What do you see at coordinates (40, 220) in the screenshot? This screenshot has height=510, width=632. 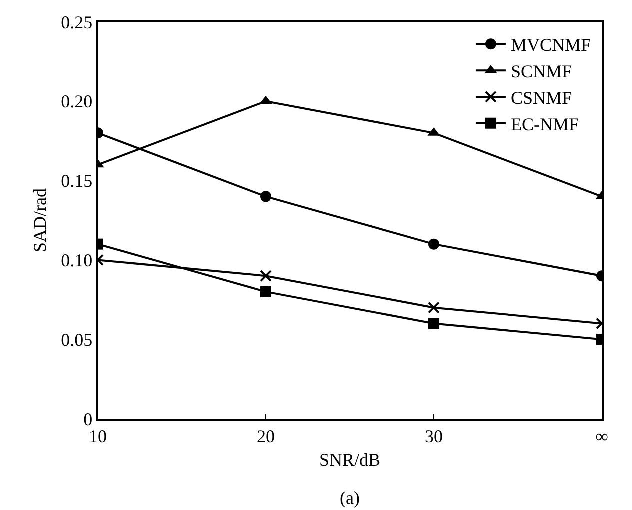 I see `y-axis-title: SAD/rad` at bounding box center [40, 220].